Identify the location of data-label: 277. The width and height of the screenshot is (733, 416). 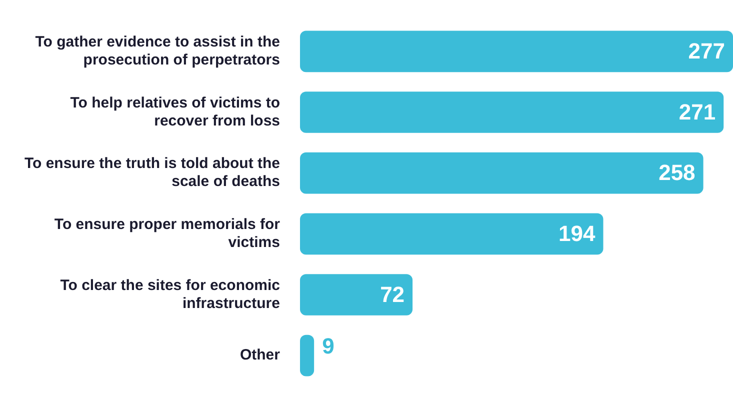
(706, 51).